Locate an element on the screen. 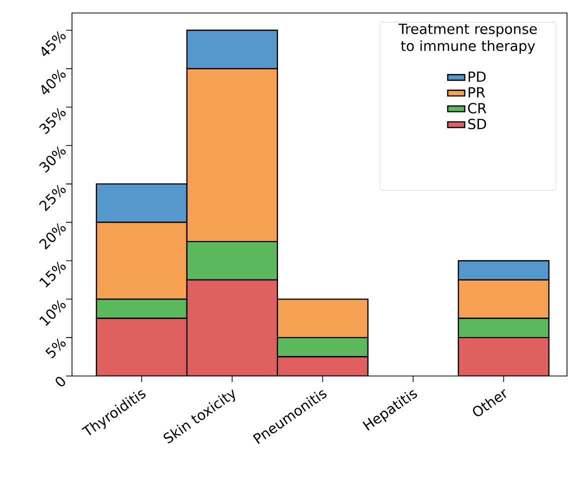 The image size is (570, 501). legend-label: SD is located at coordinates (477, 124).